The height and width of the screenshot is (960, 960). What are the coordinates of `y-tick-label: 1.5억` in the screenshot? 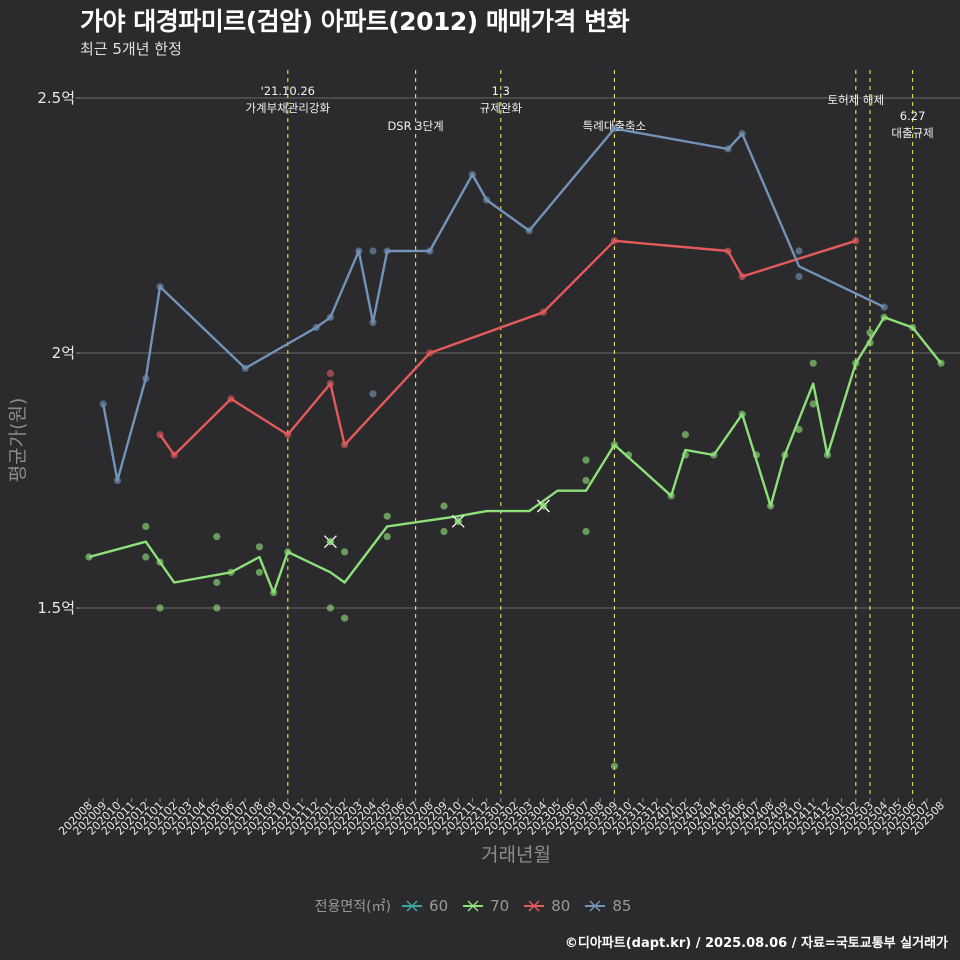 It's located at (56, 608).